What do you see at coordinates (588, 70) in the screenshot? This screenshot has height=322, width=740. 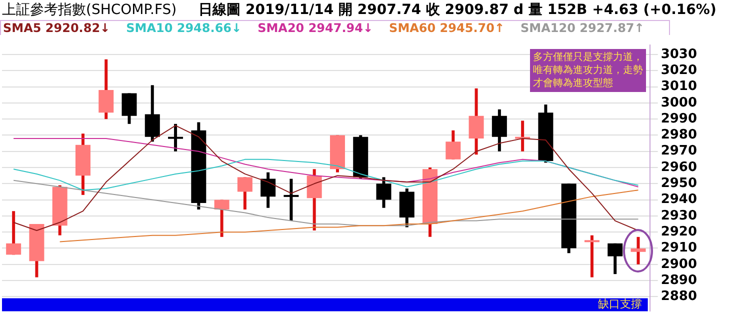 I see `annotation: 多方僅僅只是支撐力道，唯有轉為進攻力道，走勢才會轉為進攻型態` at bounding box center [588, 70].